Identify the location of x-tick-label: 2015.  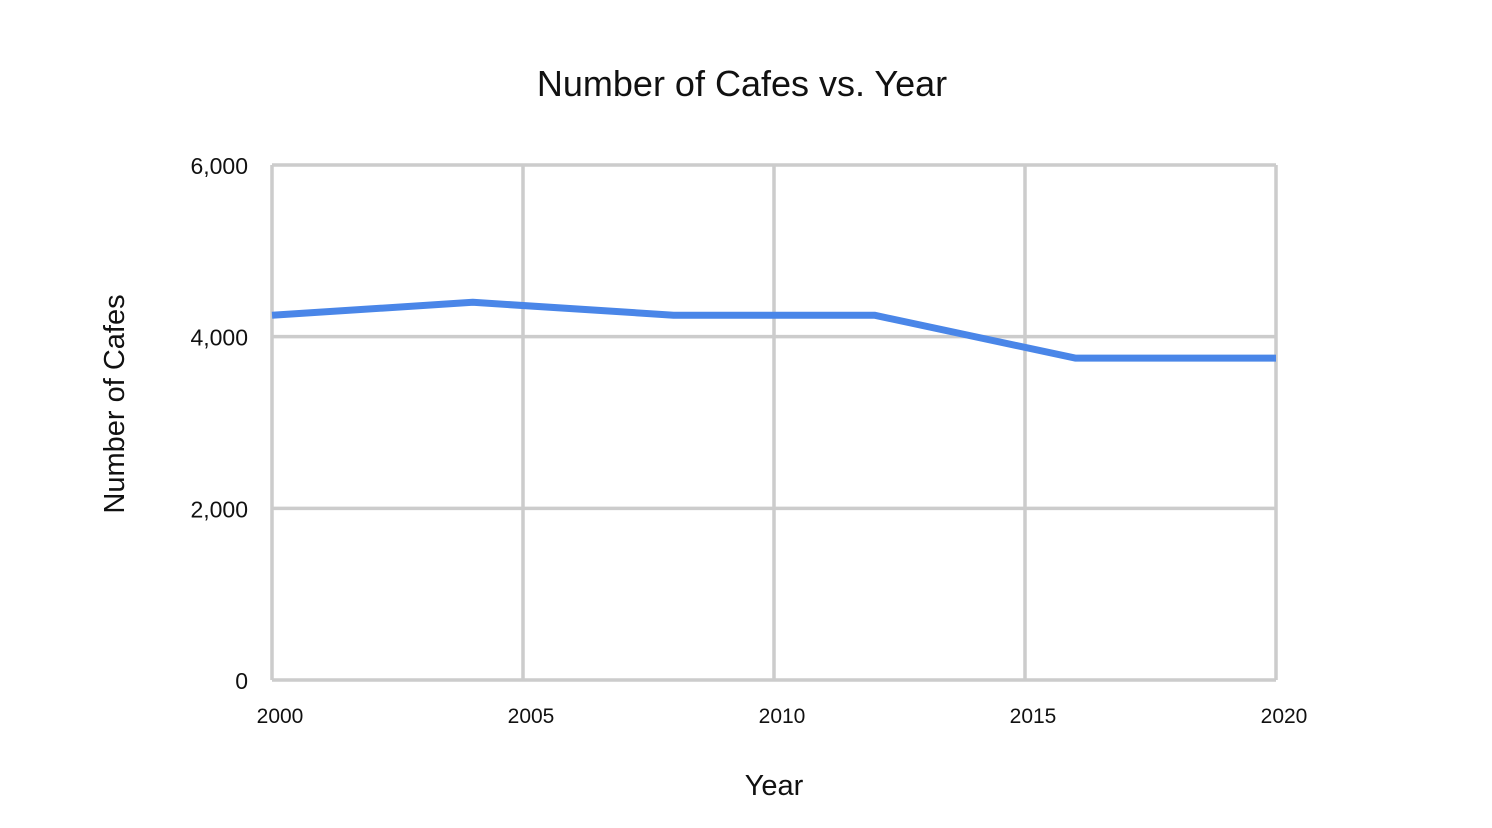
(1033, 716).